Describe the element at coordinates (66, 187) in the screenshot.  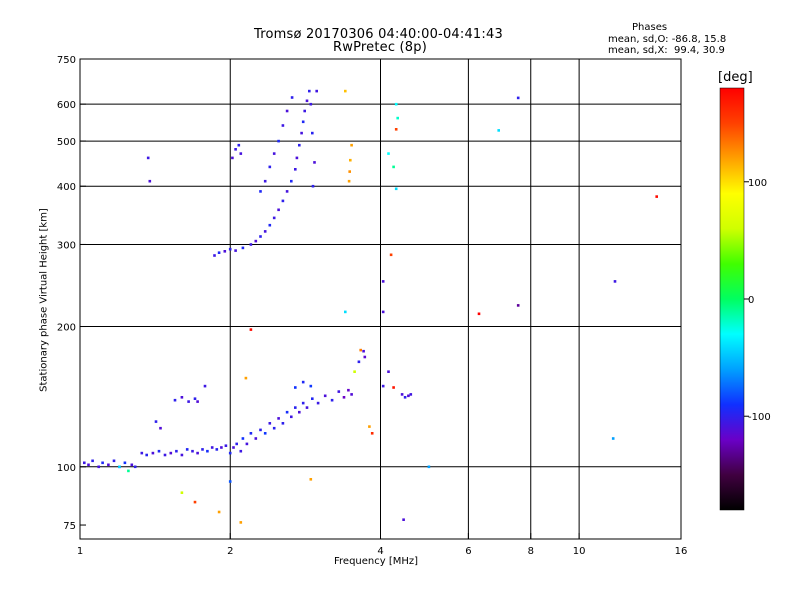
I see `y-tick-label: 400` at that location.